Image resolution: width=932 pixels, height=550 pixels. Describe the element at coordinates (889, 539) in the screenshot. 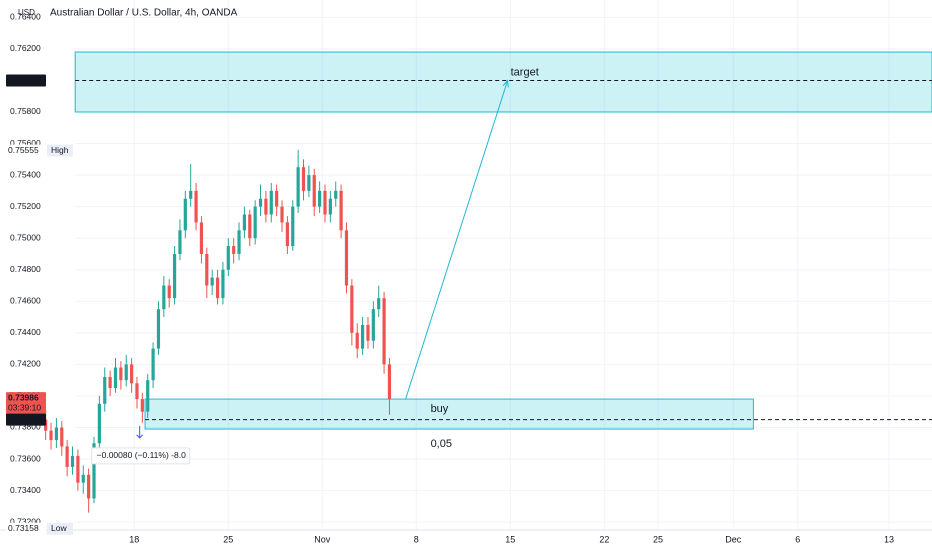

I see `x-tick-label: 13` at that location.